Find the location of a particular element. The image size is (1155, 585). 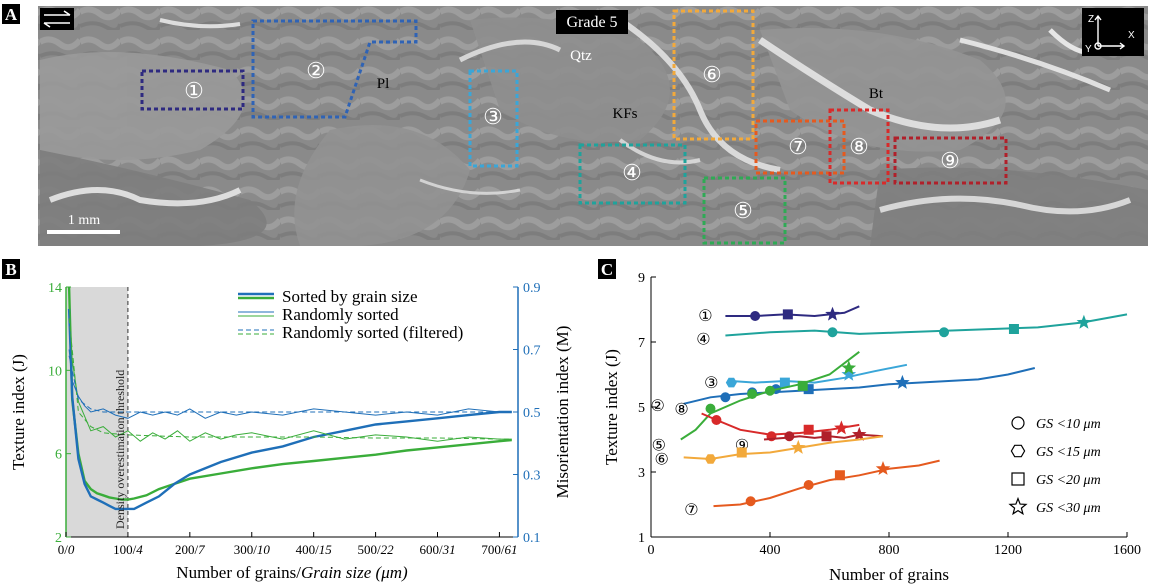

axis-y-label: Y is located at coordinates (1088, 49).